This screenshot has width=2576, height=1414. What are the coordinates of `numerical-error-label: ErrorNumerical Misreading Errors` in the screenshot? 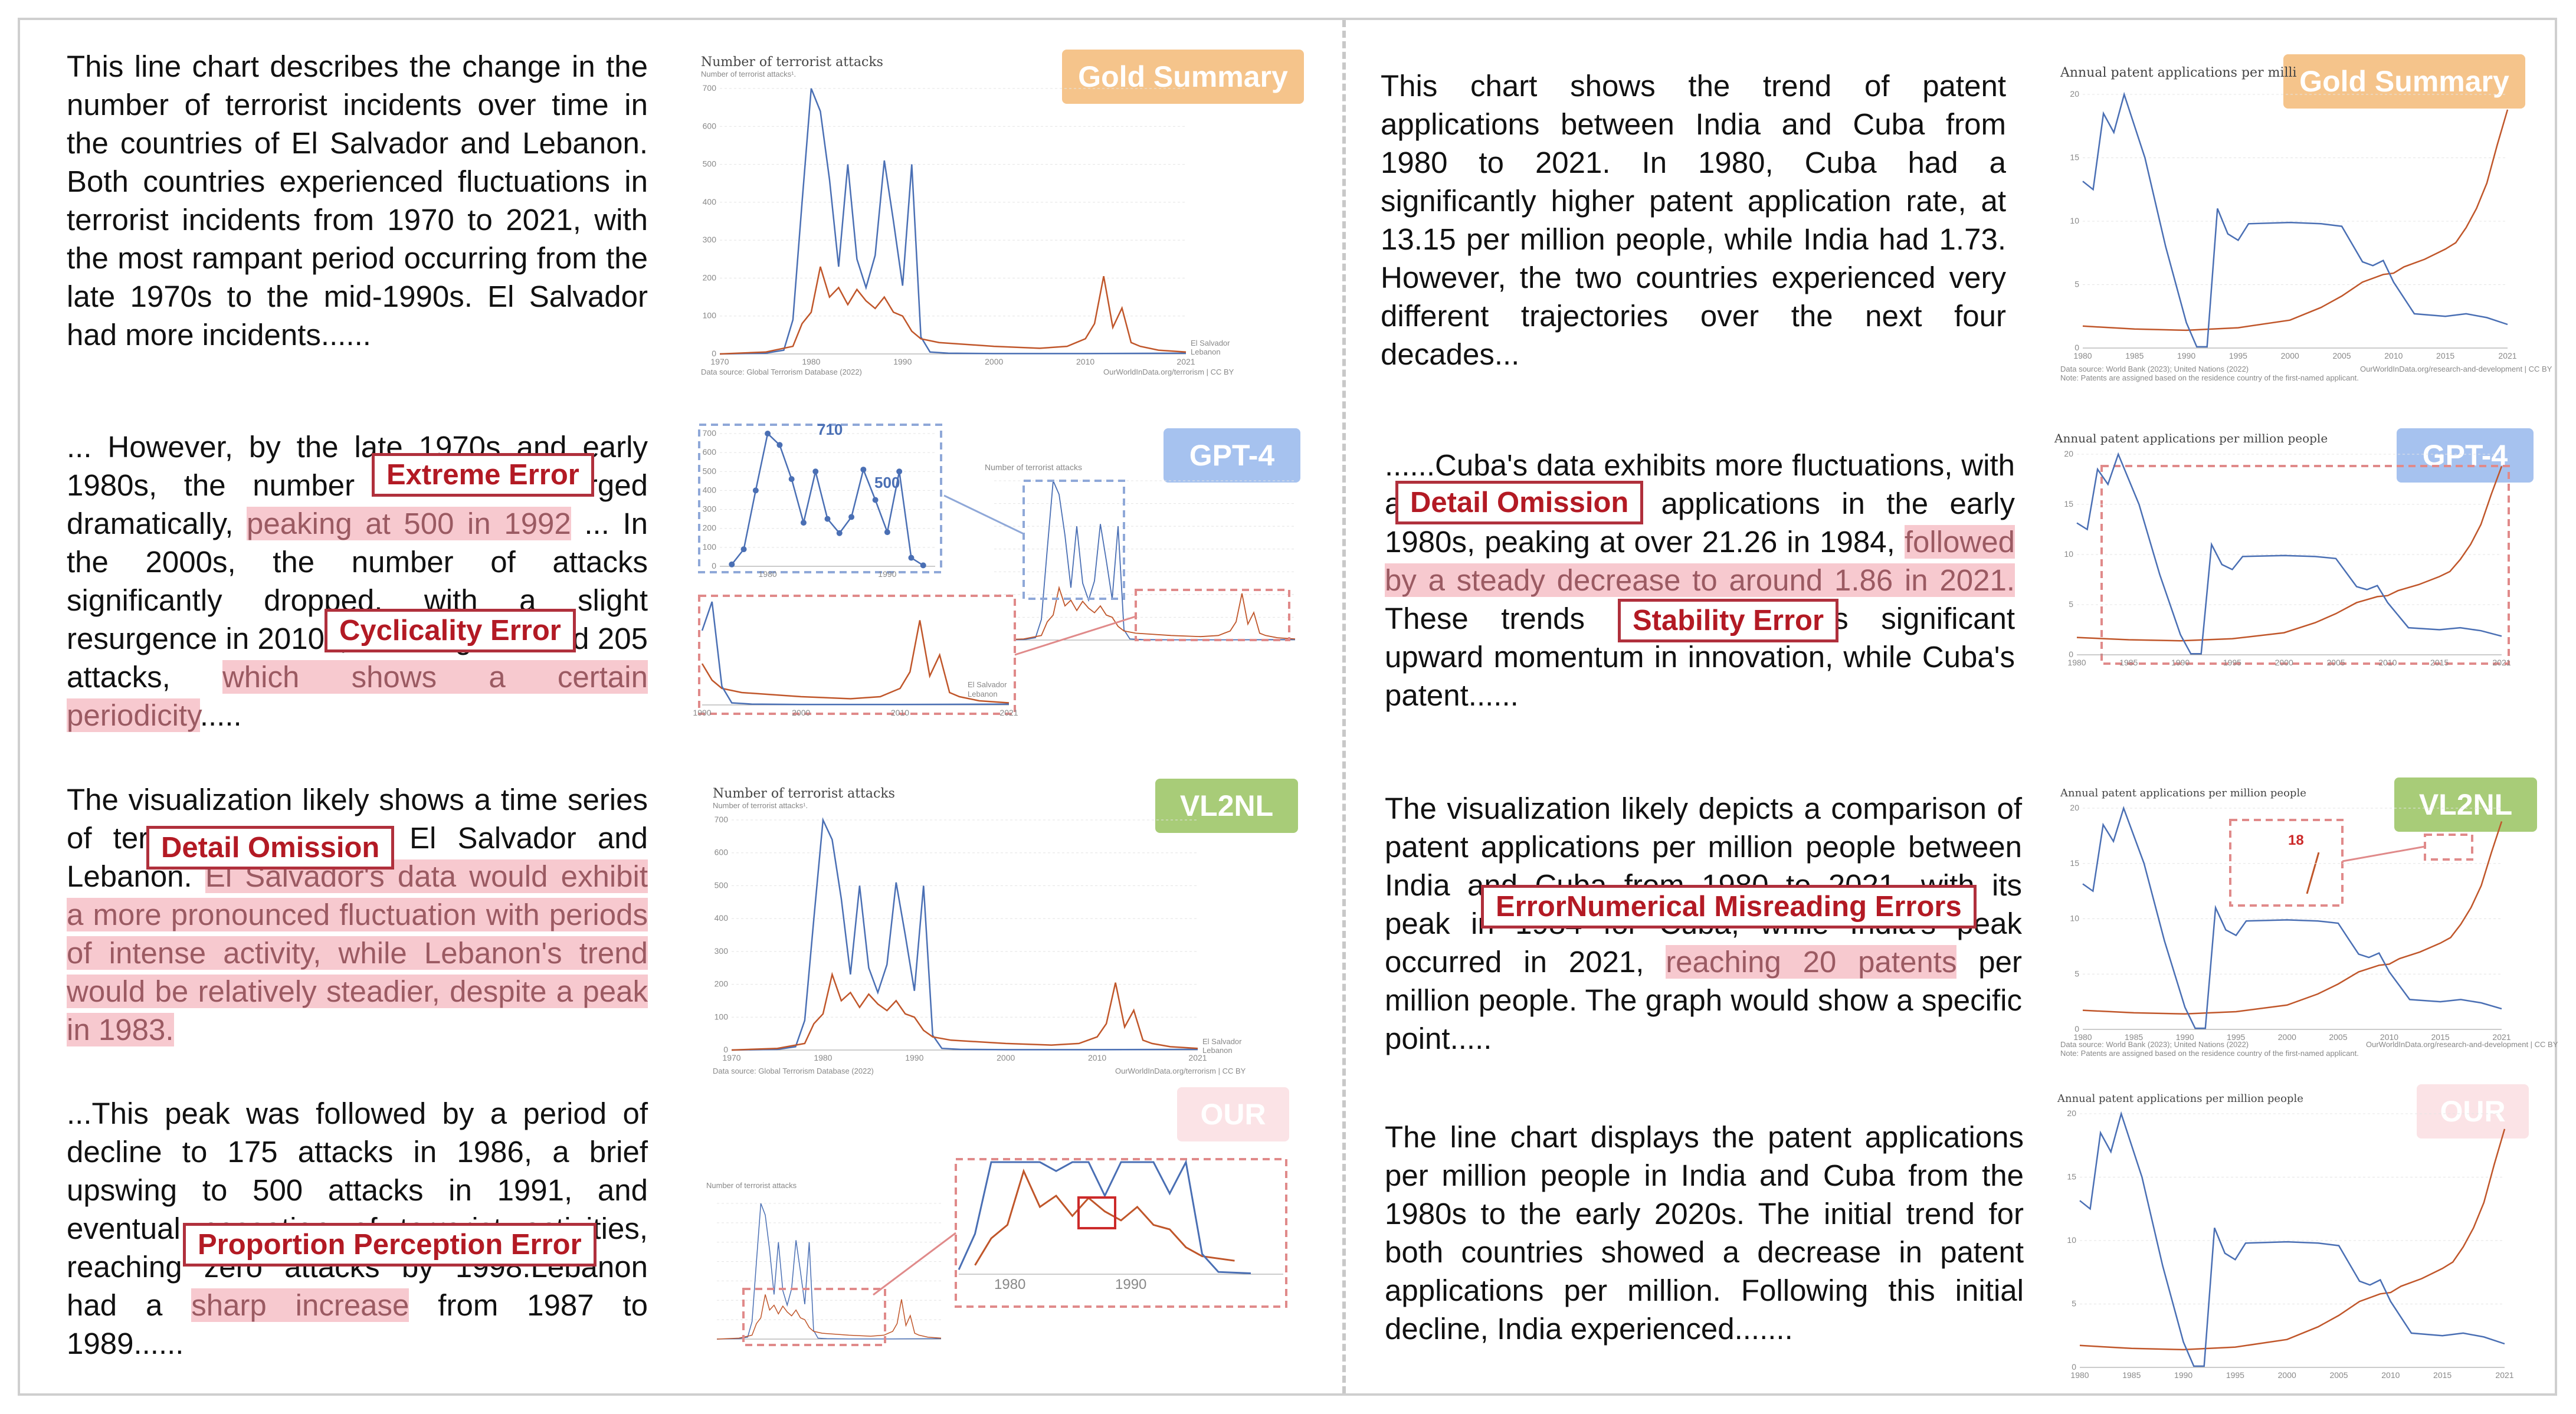 It's located at (1729, 907).